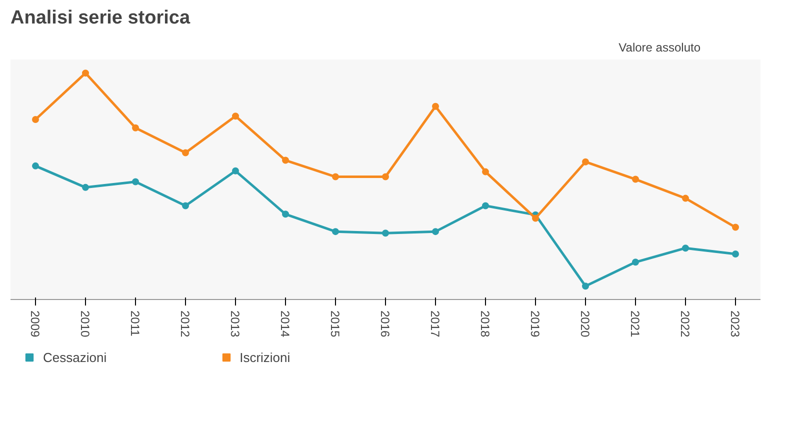  I want to click on x-tick-label: 2017, so click(435, 324).